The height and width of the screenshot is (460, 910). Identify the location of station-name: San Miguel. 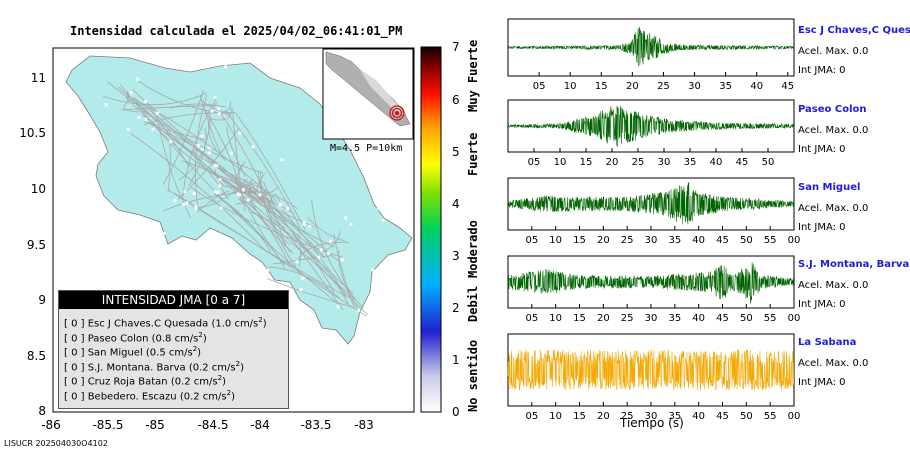
(829, 187).